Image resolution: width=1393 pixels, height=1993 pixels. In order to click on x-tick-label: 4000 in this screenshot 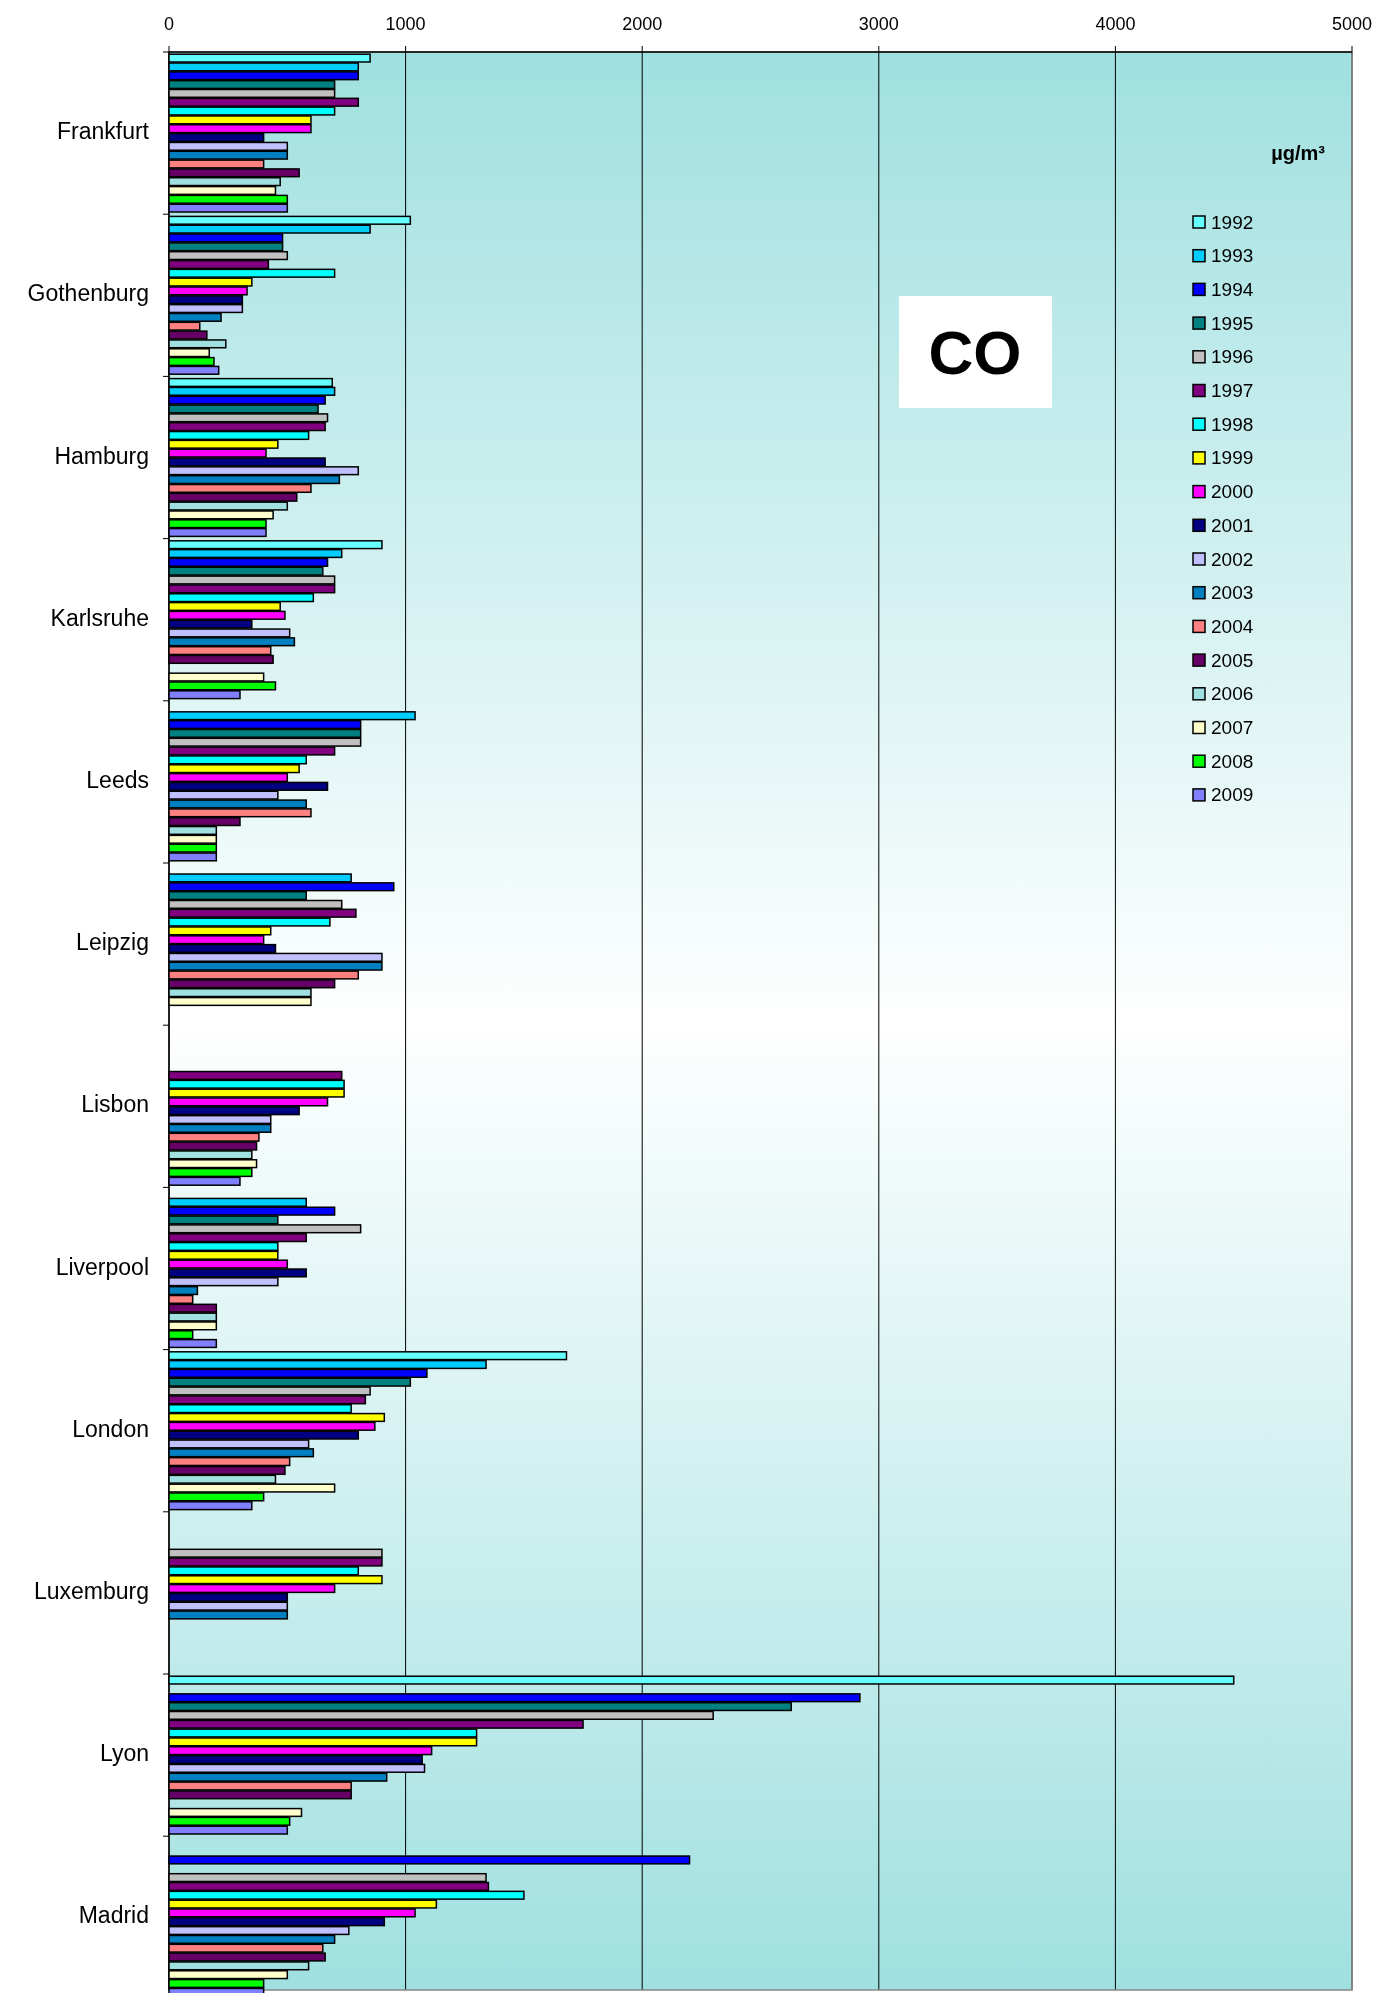, I will do `click(1115, 24)`.